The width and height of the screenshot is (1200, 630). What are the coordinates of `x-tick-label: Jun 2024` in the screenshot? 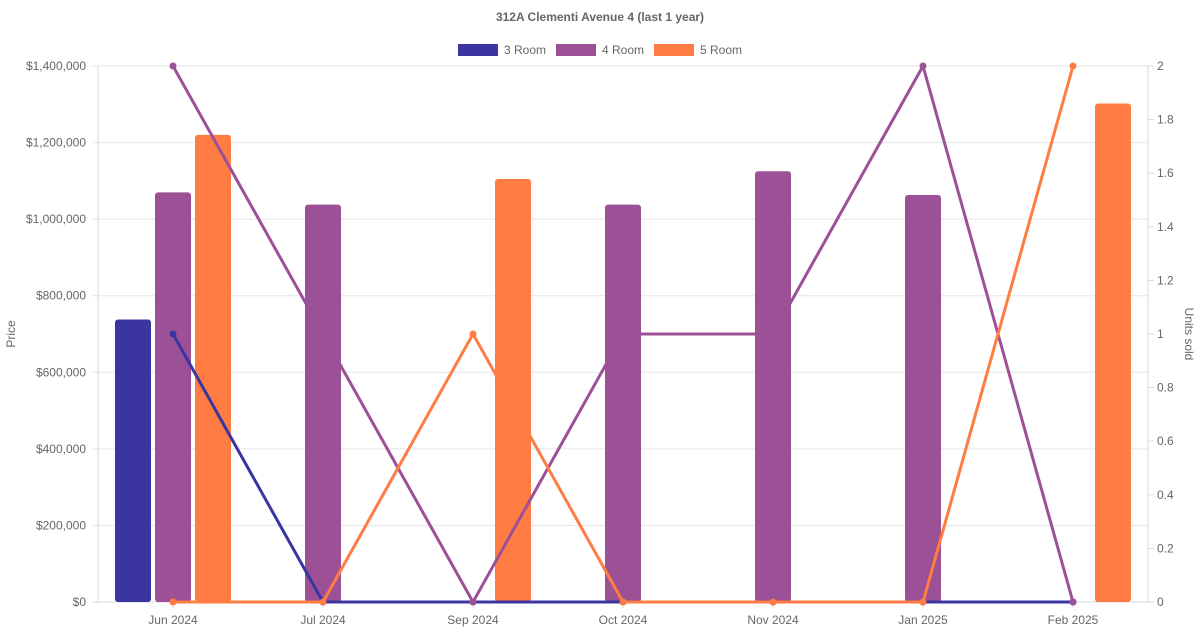 It's located at (173, 620).